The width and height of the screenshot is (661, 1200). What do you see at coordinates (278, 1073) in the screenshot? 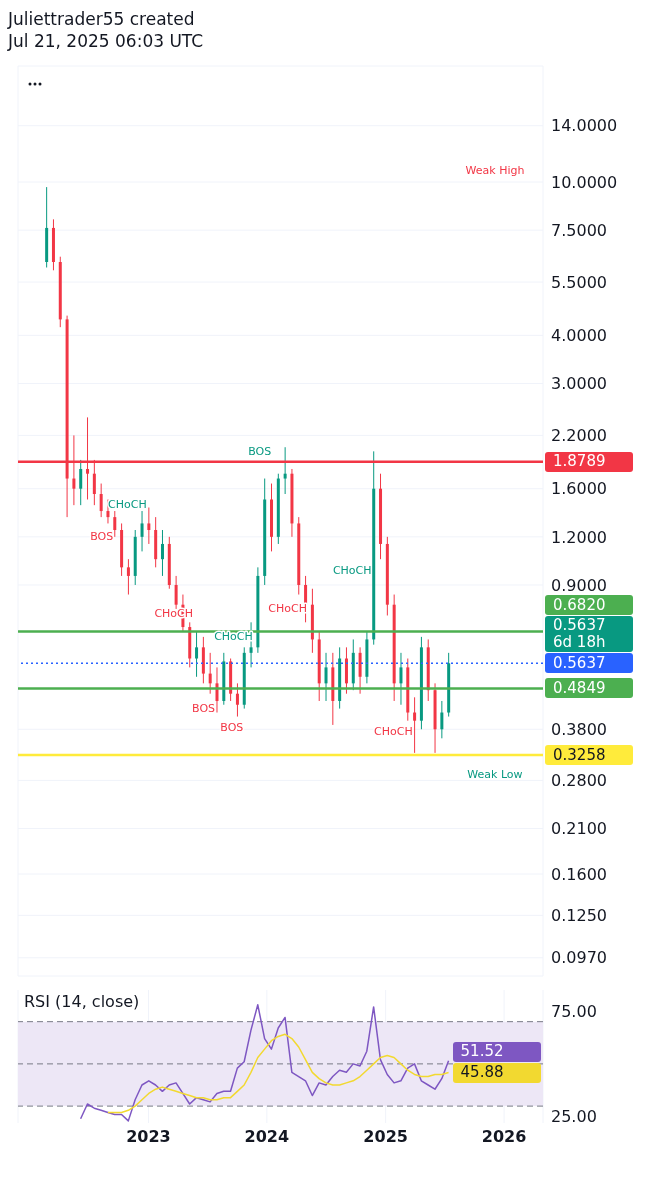
I see `line-series` at bounding box center [278, 1073].